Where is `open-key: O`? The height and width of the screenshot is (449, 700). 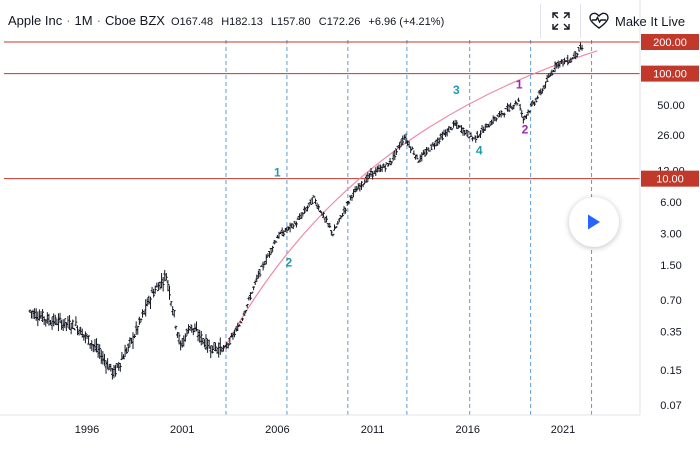
open-key: O is located at coordinates (175, 22).